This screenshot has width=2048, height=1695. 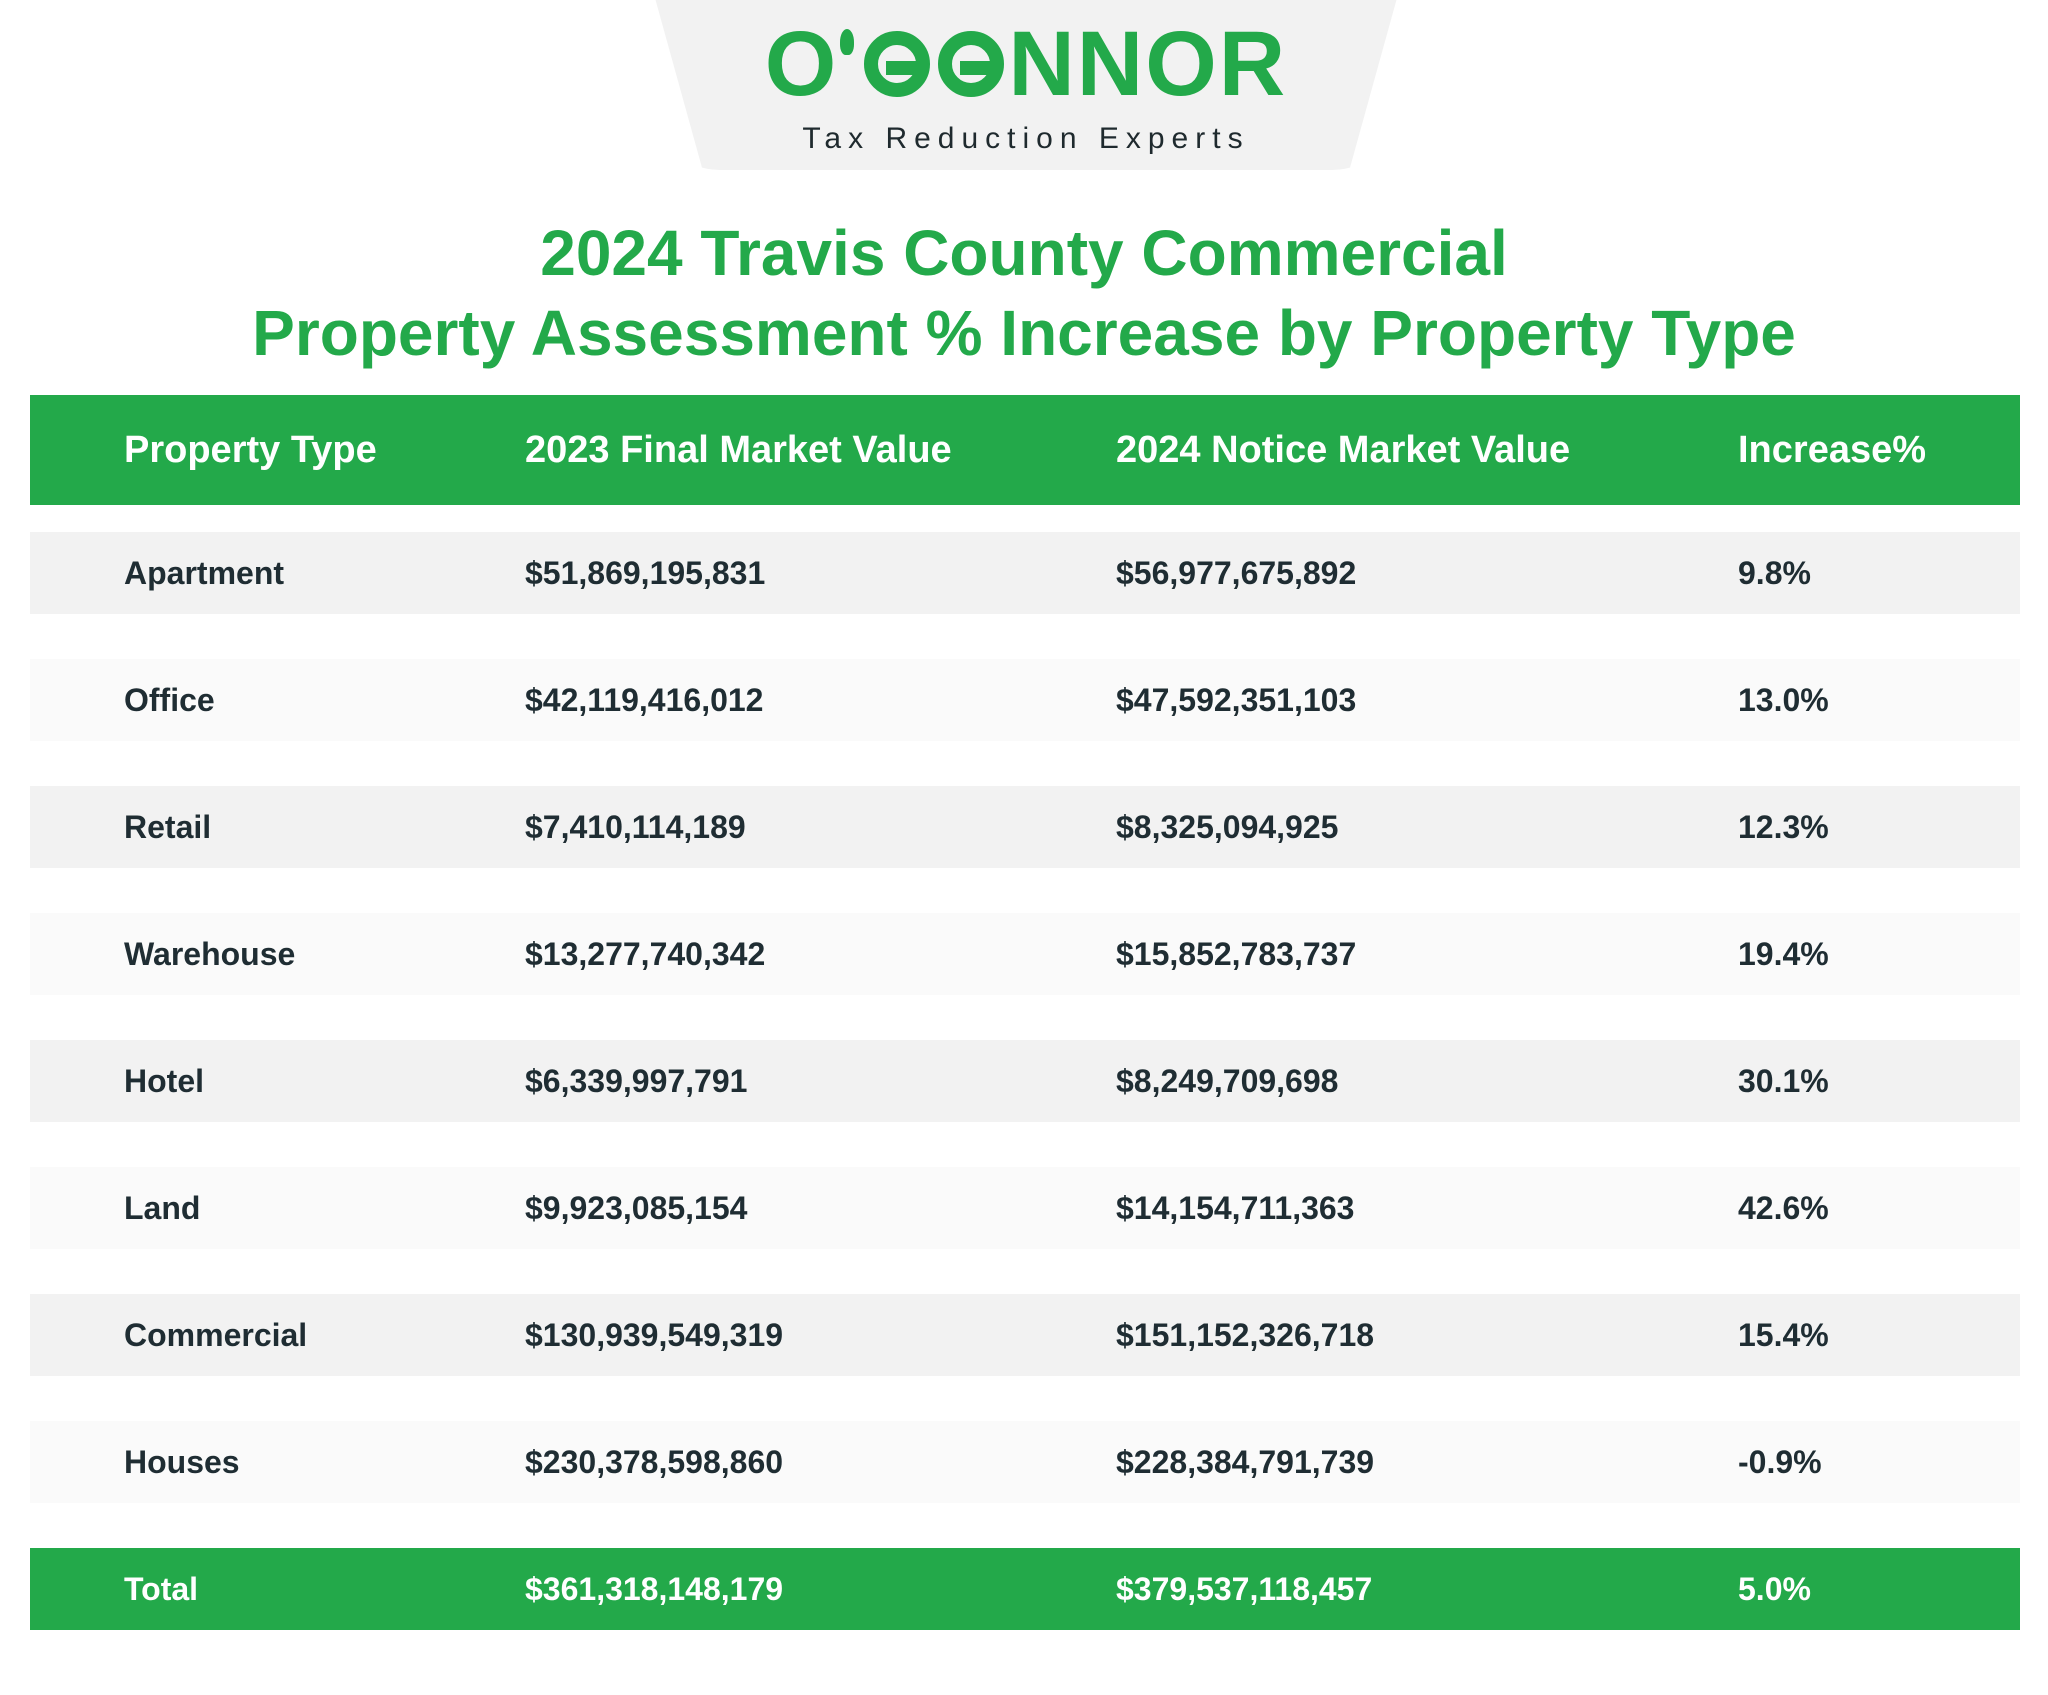 I want to click on logo-background, so click(x=1026, y=85).